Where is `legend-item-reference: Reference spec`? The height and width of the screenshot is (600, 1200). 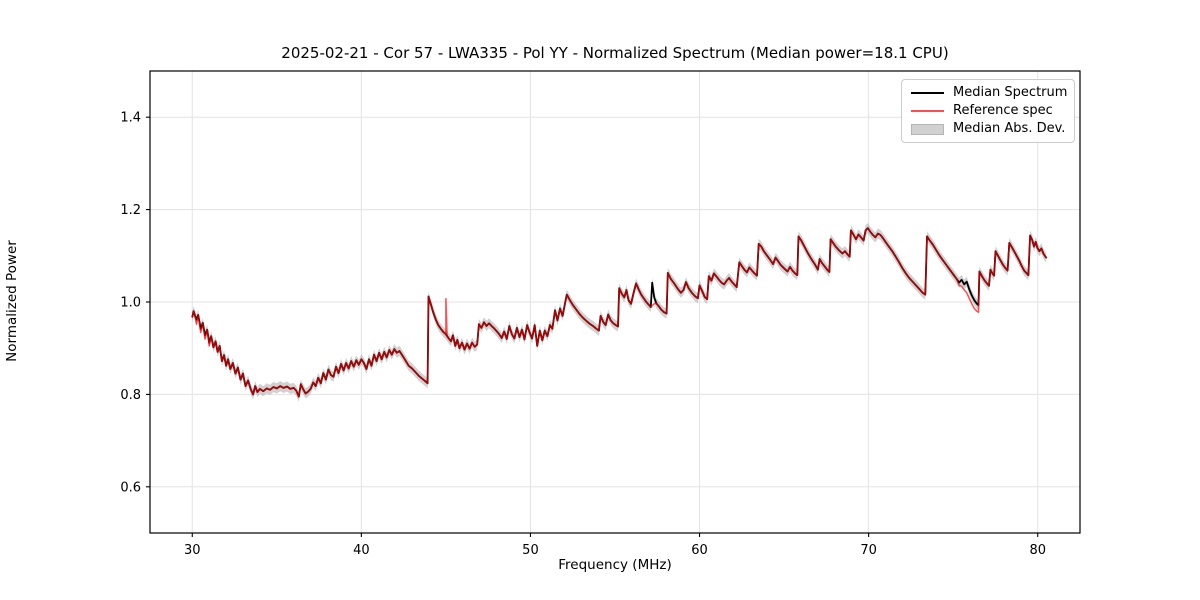
legend-item-reference: Reference spec is located at coordinates (988, 111).